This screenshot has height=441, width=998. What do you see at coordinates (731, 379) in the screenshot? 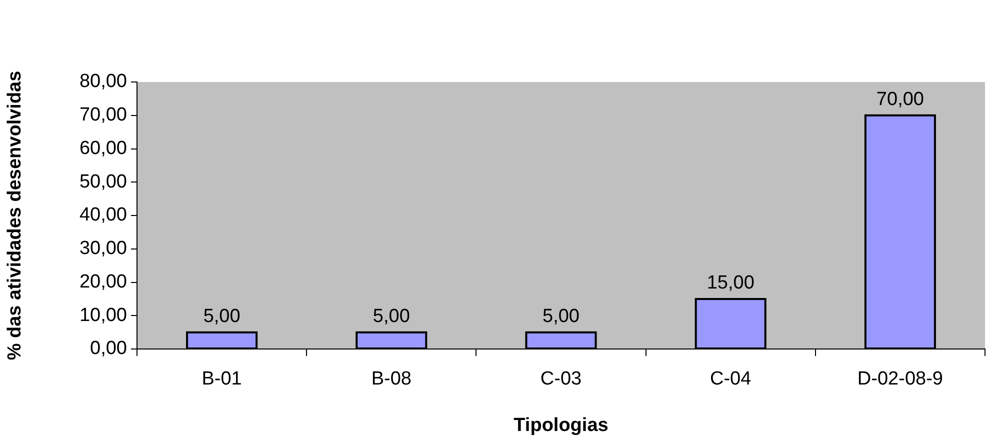
I see `x-tick-label: C-04` at bounding box center [731, 379].